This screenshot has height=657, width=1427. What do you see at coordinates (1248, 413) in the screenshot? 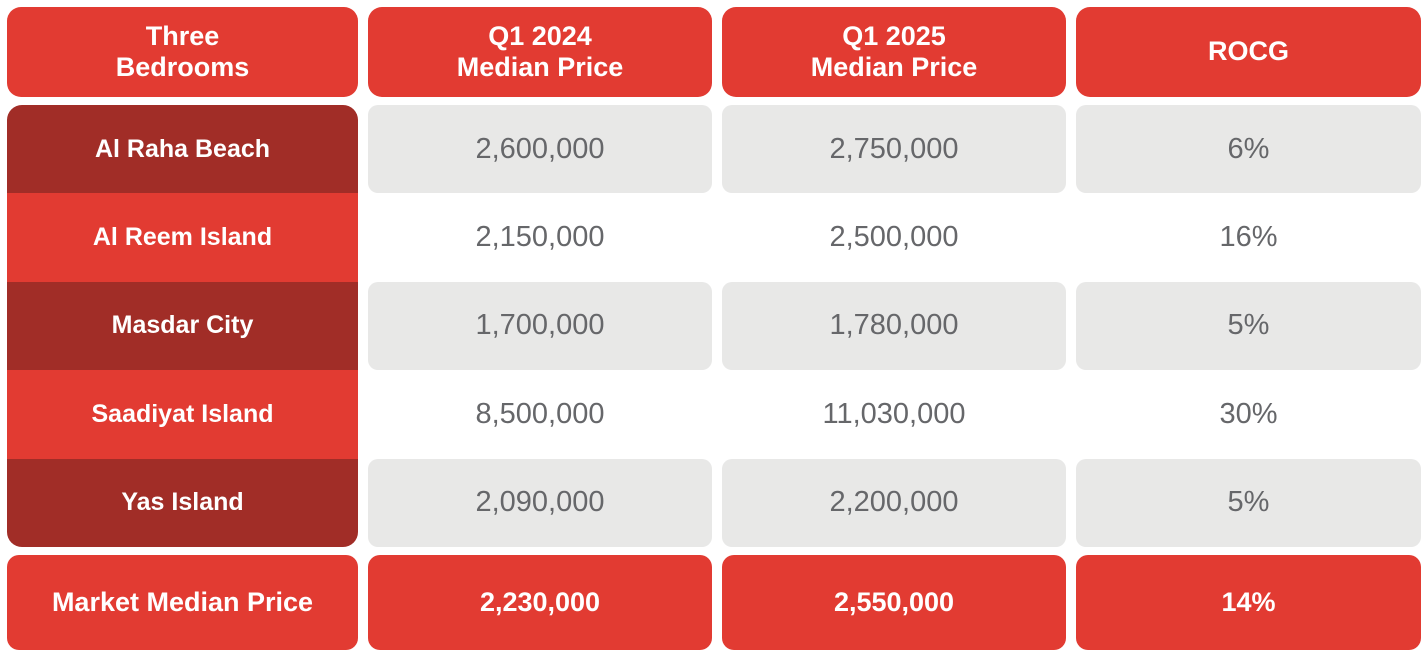
I see `cell-saadiyat-rocg: 30%` at bounding box center [1248, 413].